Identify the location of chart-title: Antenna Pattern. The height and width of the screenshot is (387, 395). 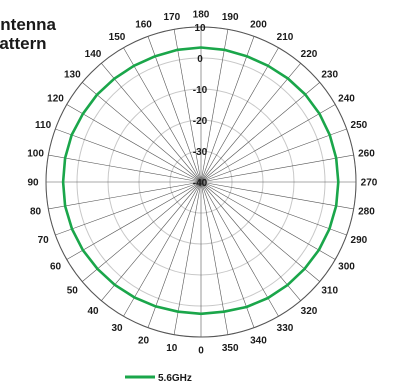
(28, 34).